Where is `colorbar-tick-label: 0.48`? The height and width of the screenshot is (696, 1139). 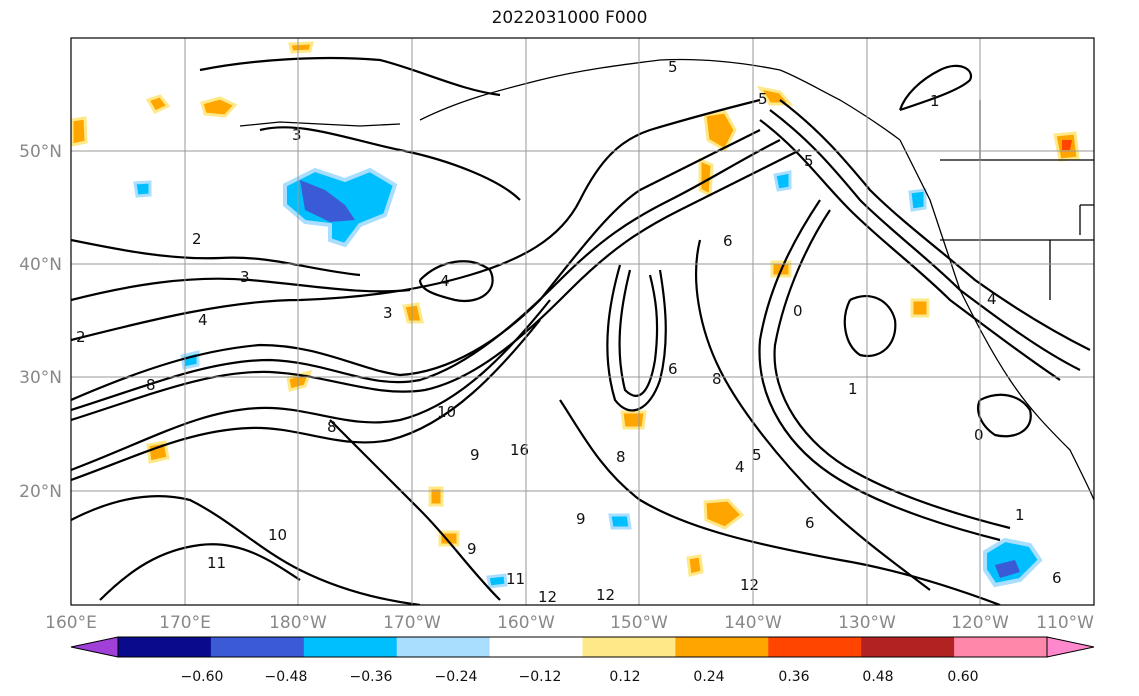 colorbar-tick-label: 0.48 is located at coordinates (877, 677).